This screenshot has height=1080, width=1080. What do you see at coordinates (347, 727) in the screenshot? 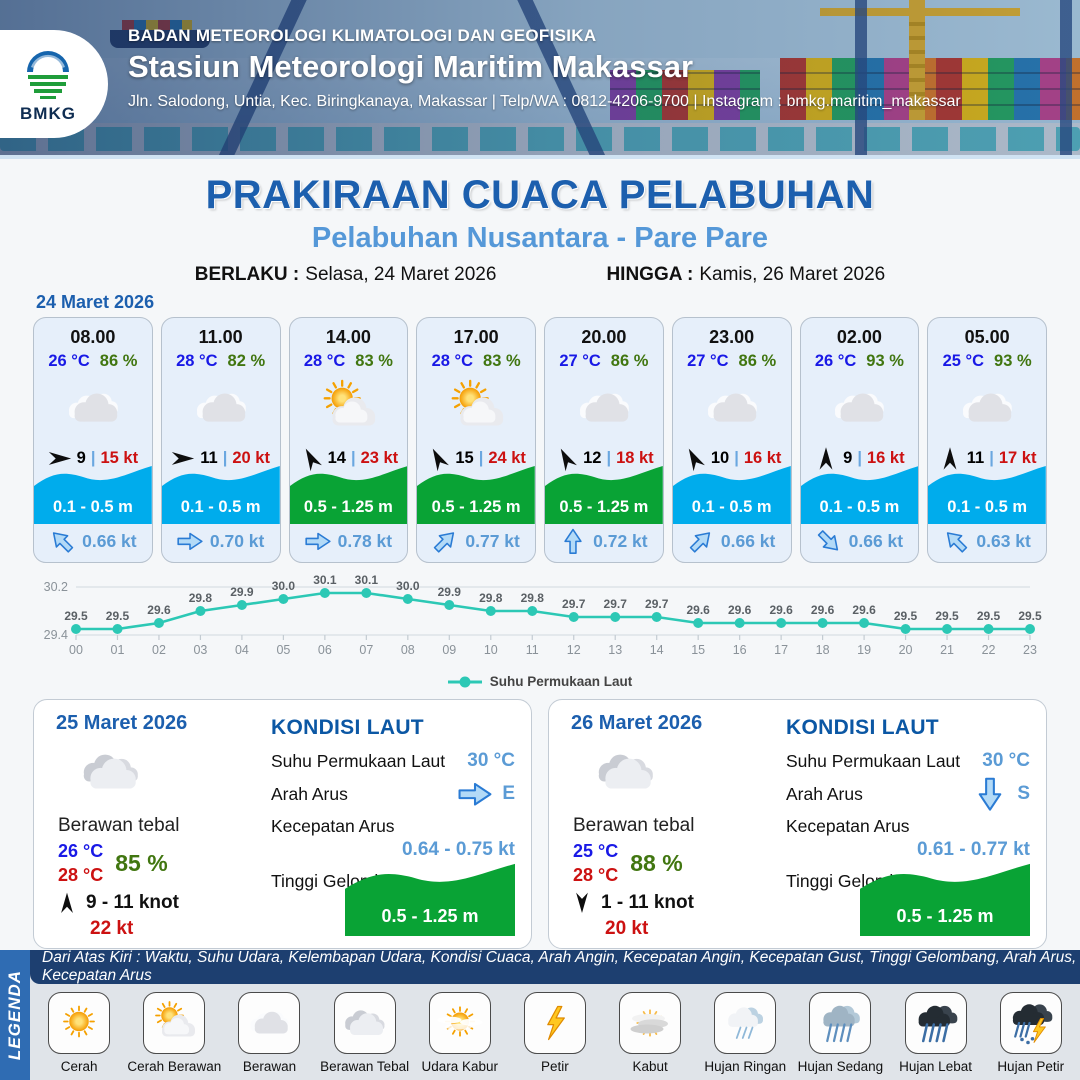
I see `sea-conditions-title: KONDISI LAUT` at bounding box center [347, 727].